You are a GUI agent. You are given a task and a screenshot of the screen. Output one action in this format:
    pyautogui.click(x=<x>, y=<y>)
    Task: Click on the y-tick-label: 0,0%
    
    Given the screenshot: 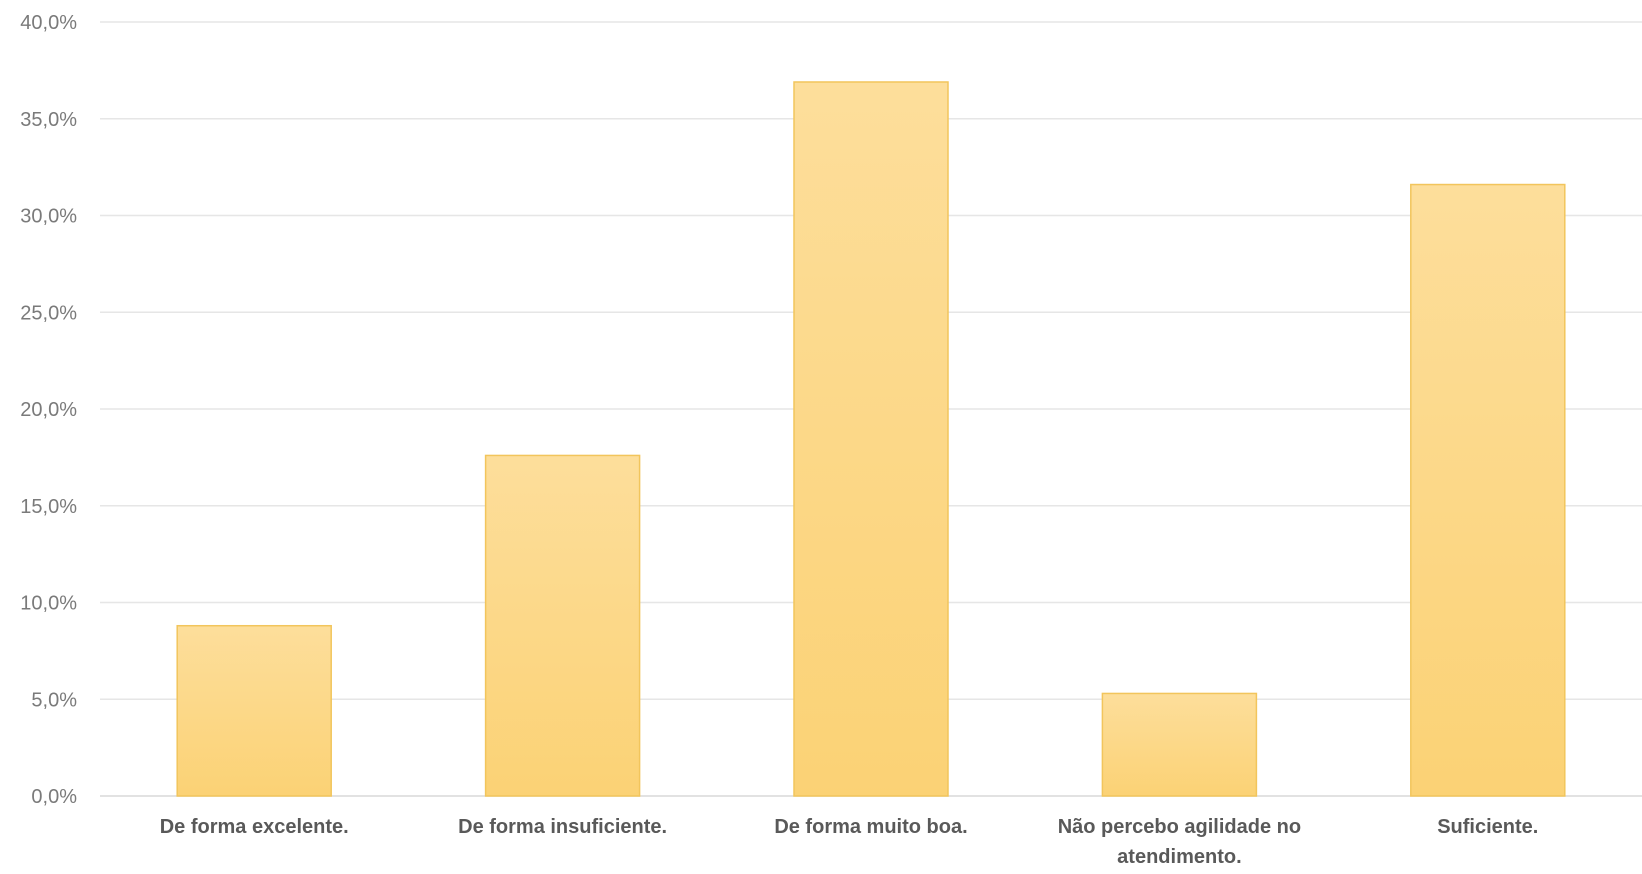 What is the action you would take?
    pyautogui.click(x=54, y=797)
    